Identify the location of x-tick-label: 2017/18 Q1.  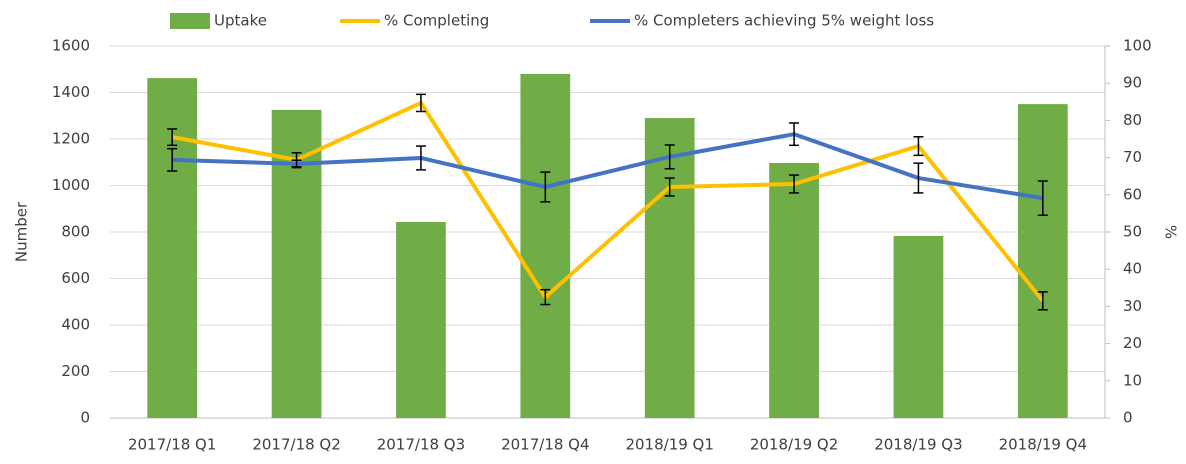
(172, 445).